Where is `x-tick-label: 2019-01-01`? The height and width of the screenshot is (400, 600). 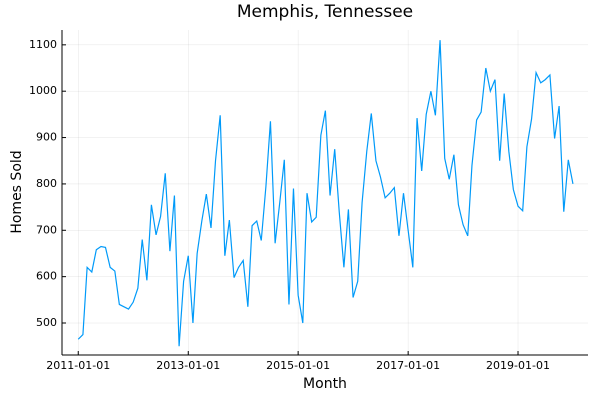
x-tick-label: 2019-01-01 is located at coordinates (518, 365).